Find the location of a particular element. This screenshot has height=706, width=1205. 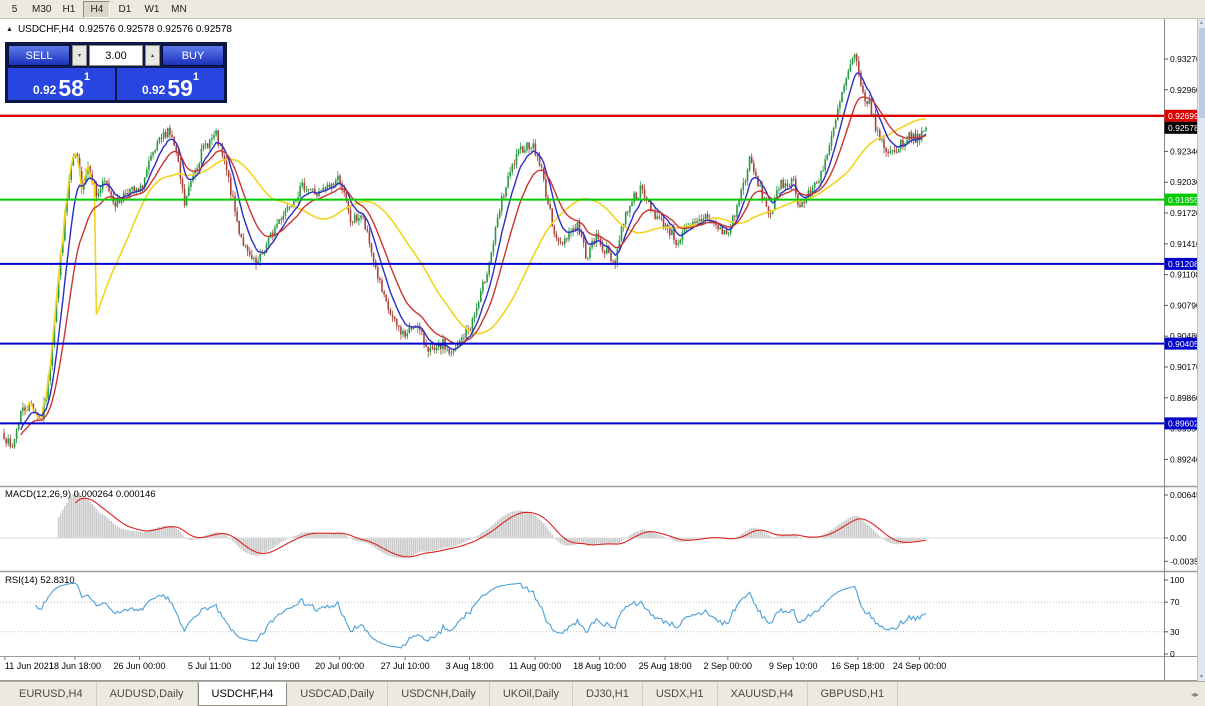

svg-text: 0.93270 is located at coordinates (1185, 59).